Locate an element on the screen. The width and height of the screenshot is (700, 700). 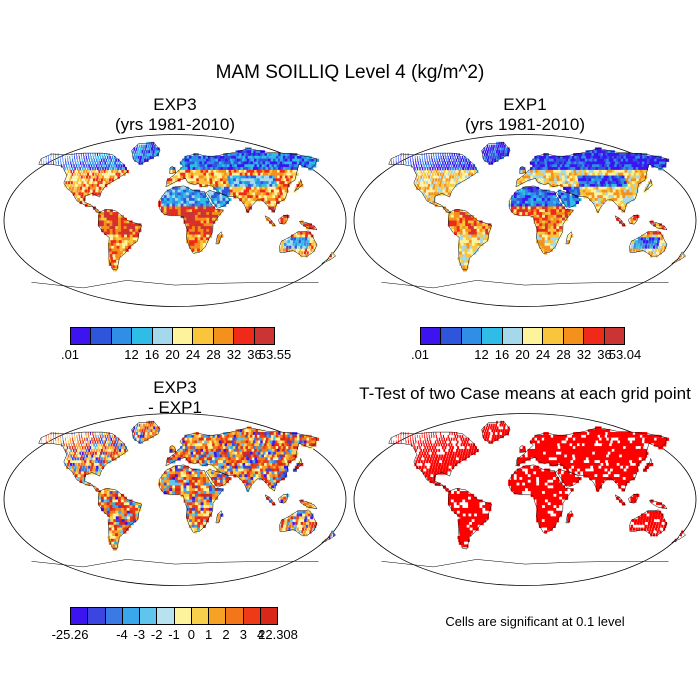
colorbar-exp3-labels: .01 12 16 20 24 28 32 36 53.55 is located at coordinates (176, 355).